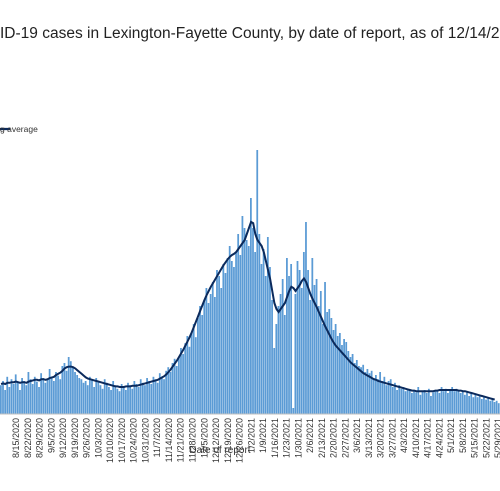  Describe the element at coordinates (357, 435) in the screenshot. I see `x-tick-label: 3/6/2021` at that location.